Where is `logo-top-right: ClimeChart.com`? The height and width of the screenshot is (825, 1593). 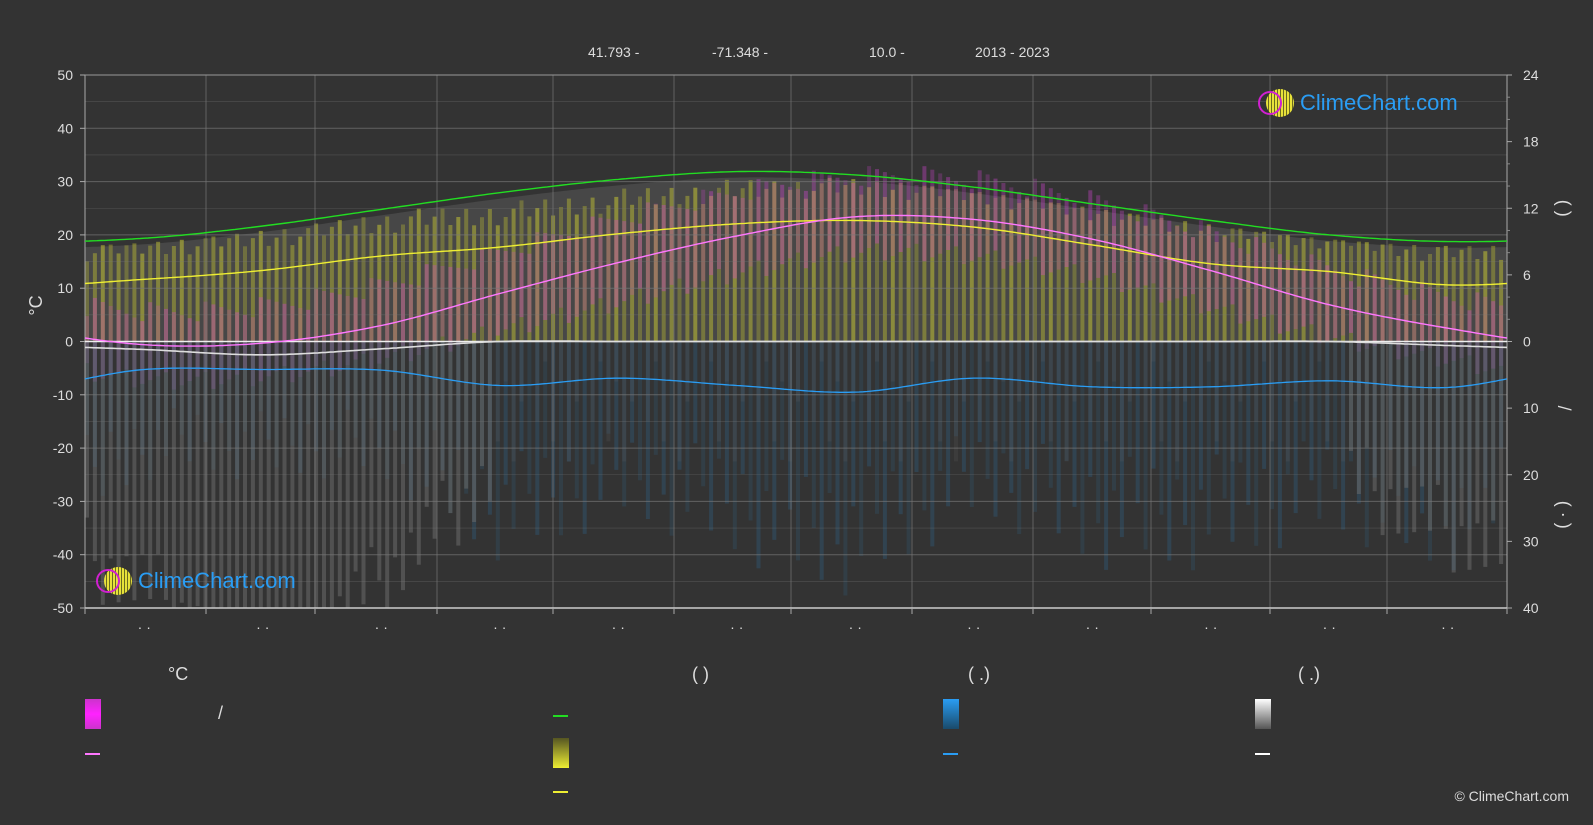 logo-top-right: ClimeChart.com is located at coordinates (1358, 103).